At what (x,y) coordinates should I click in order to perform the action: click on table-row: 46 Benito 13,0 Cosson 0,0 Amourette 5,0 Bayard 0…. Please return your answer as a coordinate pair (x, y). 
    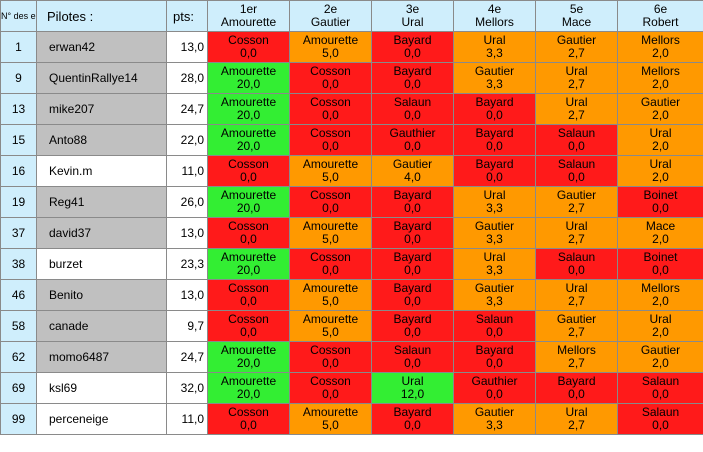
    Looking at the image, I should click on (351, 295).